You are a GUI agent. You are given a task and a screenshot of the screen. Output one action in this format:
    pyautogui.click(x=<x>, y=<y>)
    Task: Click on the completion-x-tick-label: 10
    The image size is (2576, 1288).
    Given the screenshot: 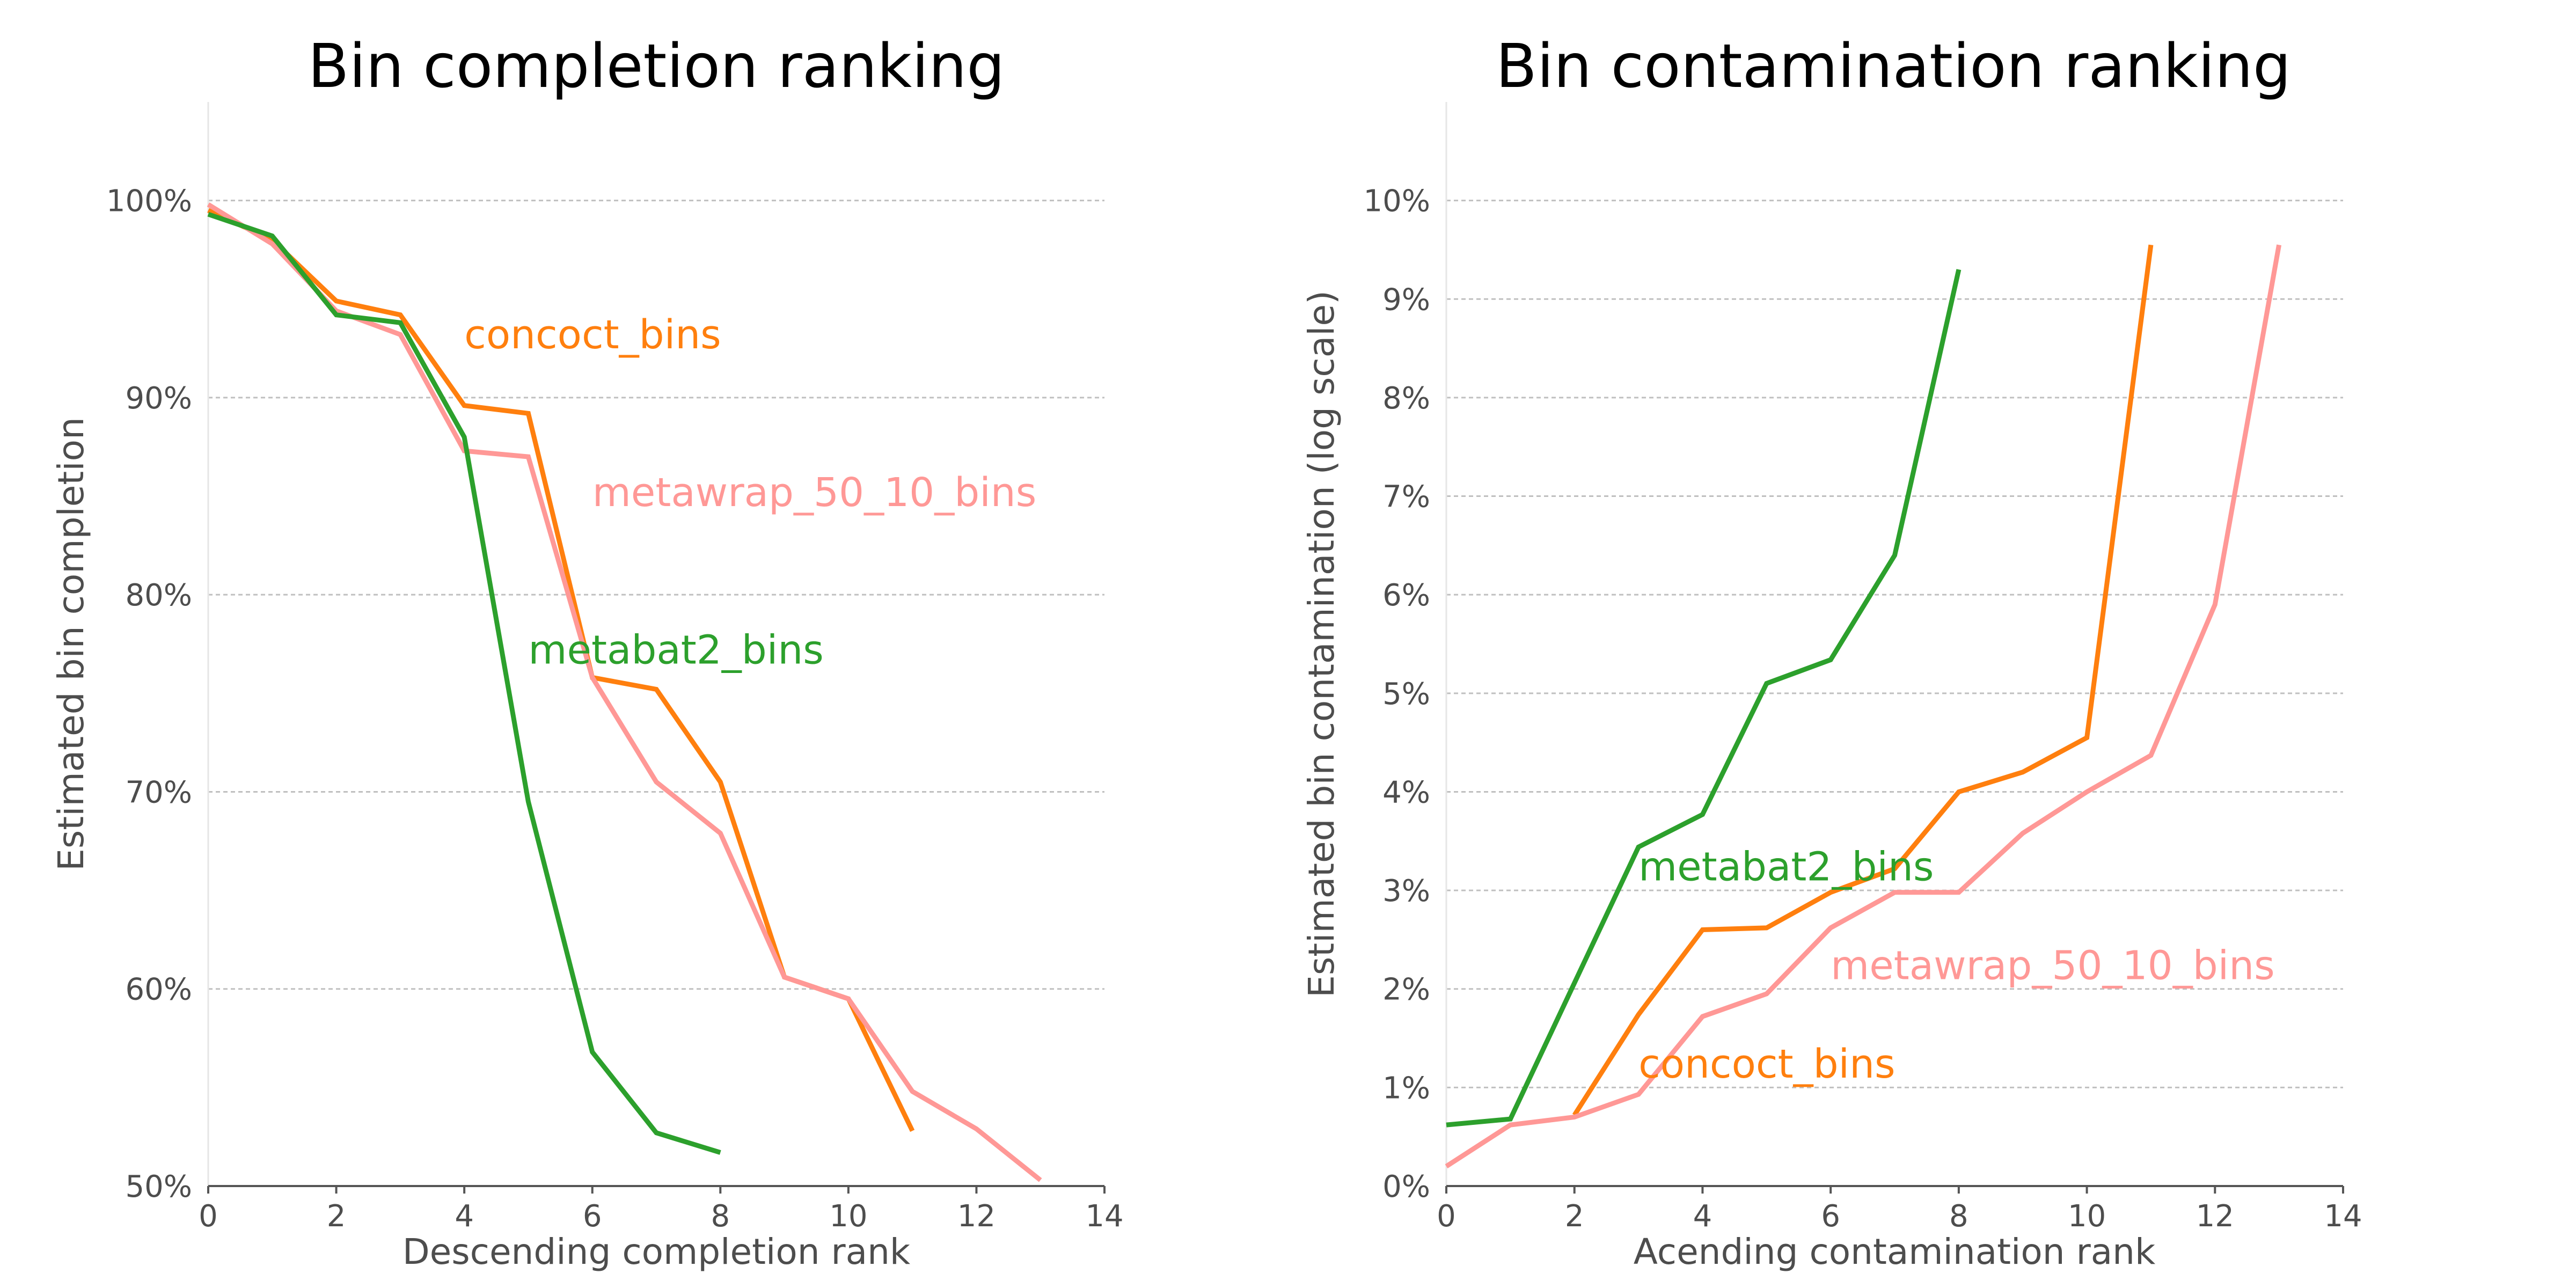 What is the action you would take?
    pyautogui.click(x=848, y=1216)
    